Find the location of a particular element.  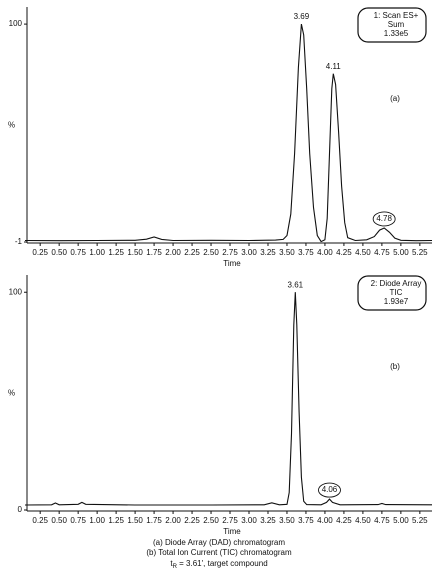

peak-label: 4.06 is located at coordinates (330, 489).